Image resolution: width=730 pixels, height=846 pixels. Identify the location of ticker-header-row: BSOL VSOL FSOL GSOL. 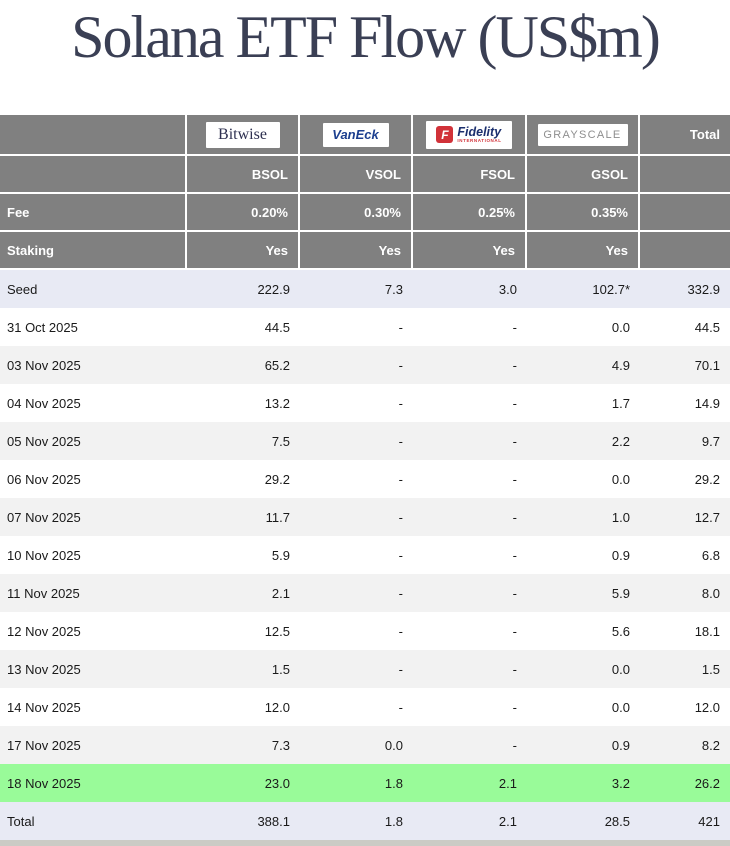
(365, 175).